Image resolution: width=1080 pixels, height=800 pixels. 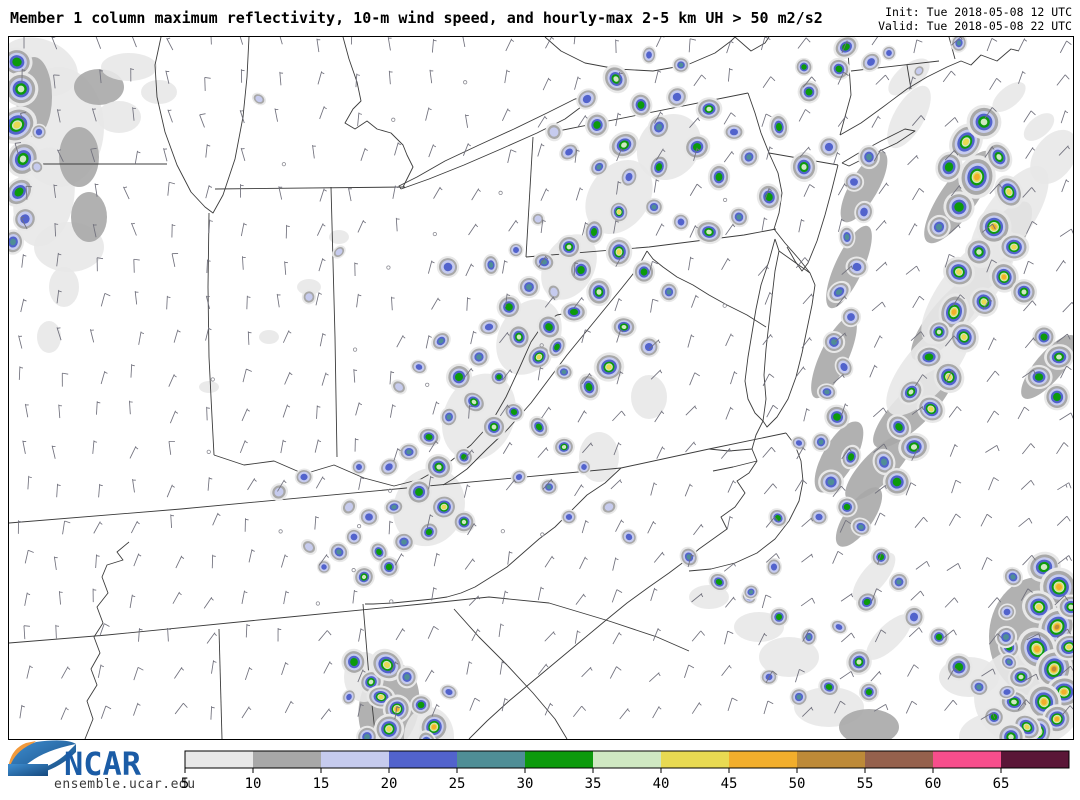 I want to click on colorbar-tick-label: 15, so click(x=321, y=784).